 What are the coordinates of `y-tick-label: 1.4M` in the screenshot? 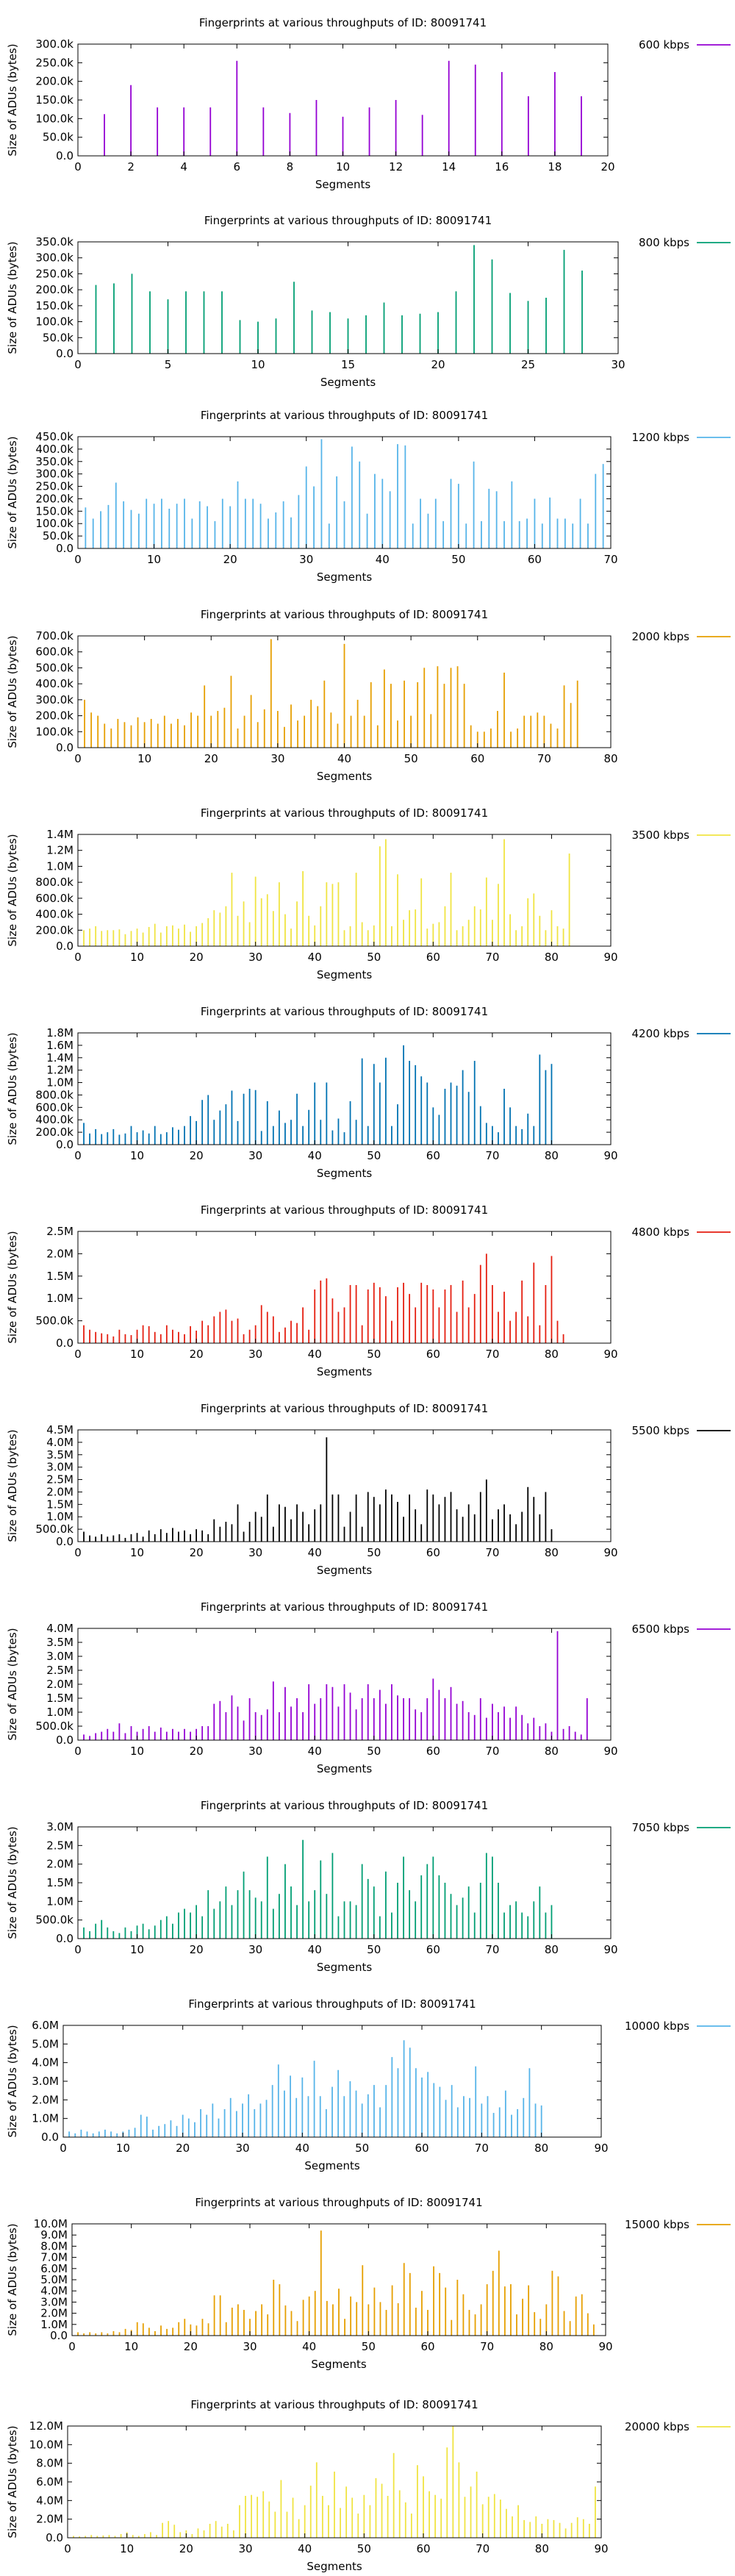 It's located at (60, 834).